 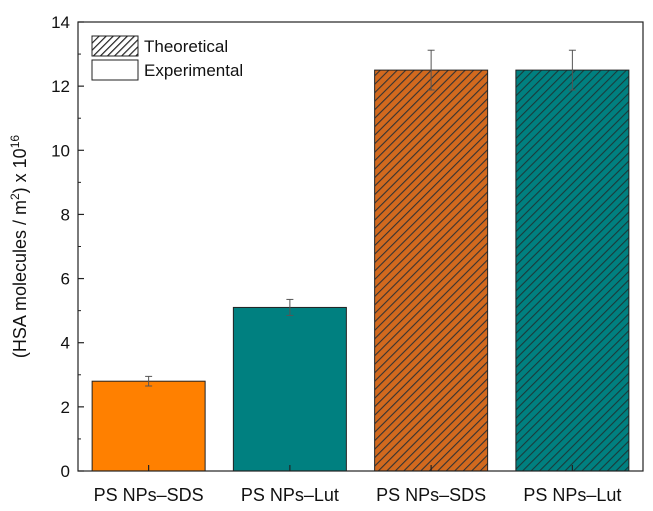 What do you see at coordinates (357, 485) in the screenshot?
I see `x-axis: PS NPs–SDS PS NPs–Lut PS NPs–SDS PS NPs–Lut` at bounding box center [357, 485].